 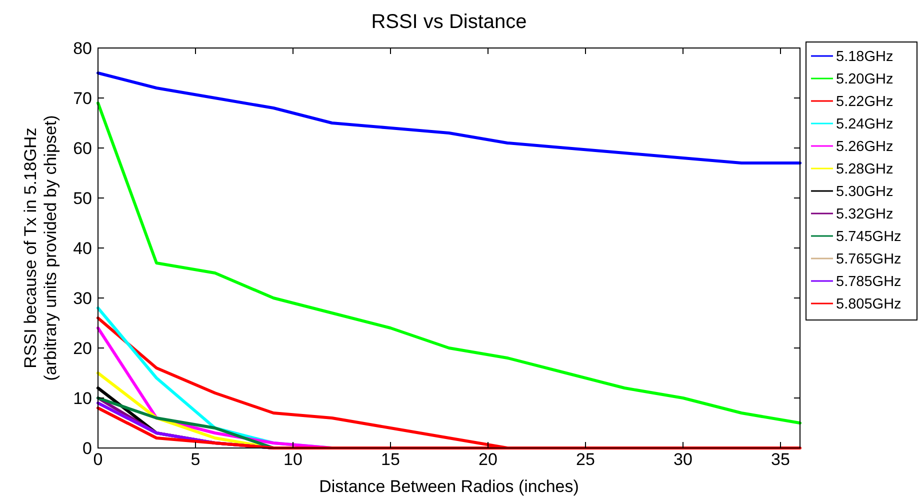 I want to click on chart-title: RSSI vs Distance, so click(x=449, y=22).